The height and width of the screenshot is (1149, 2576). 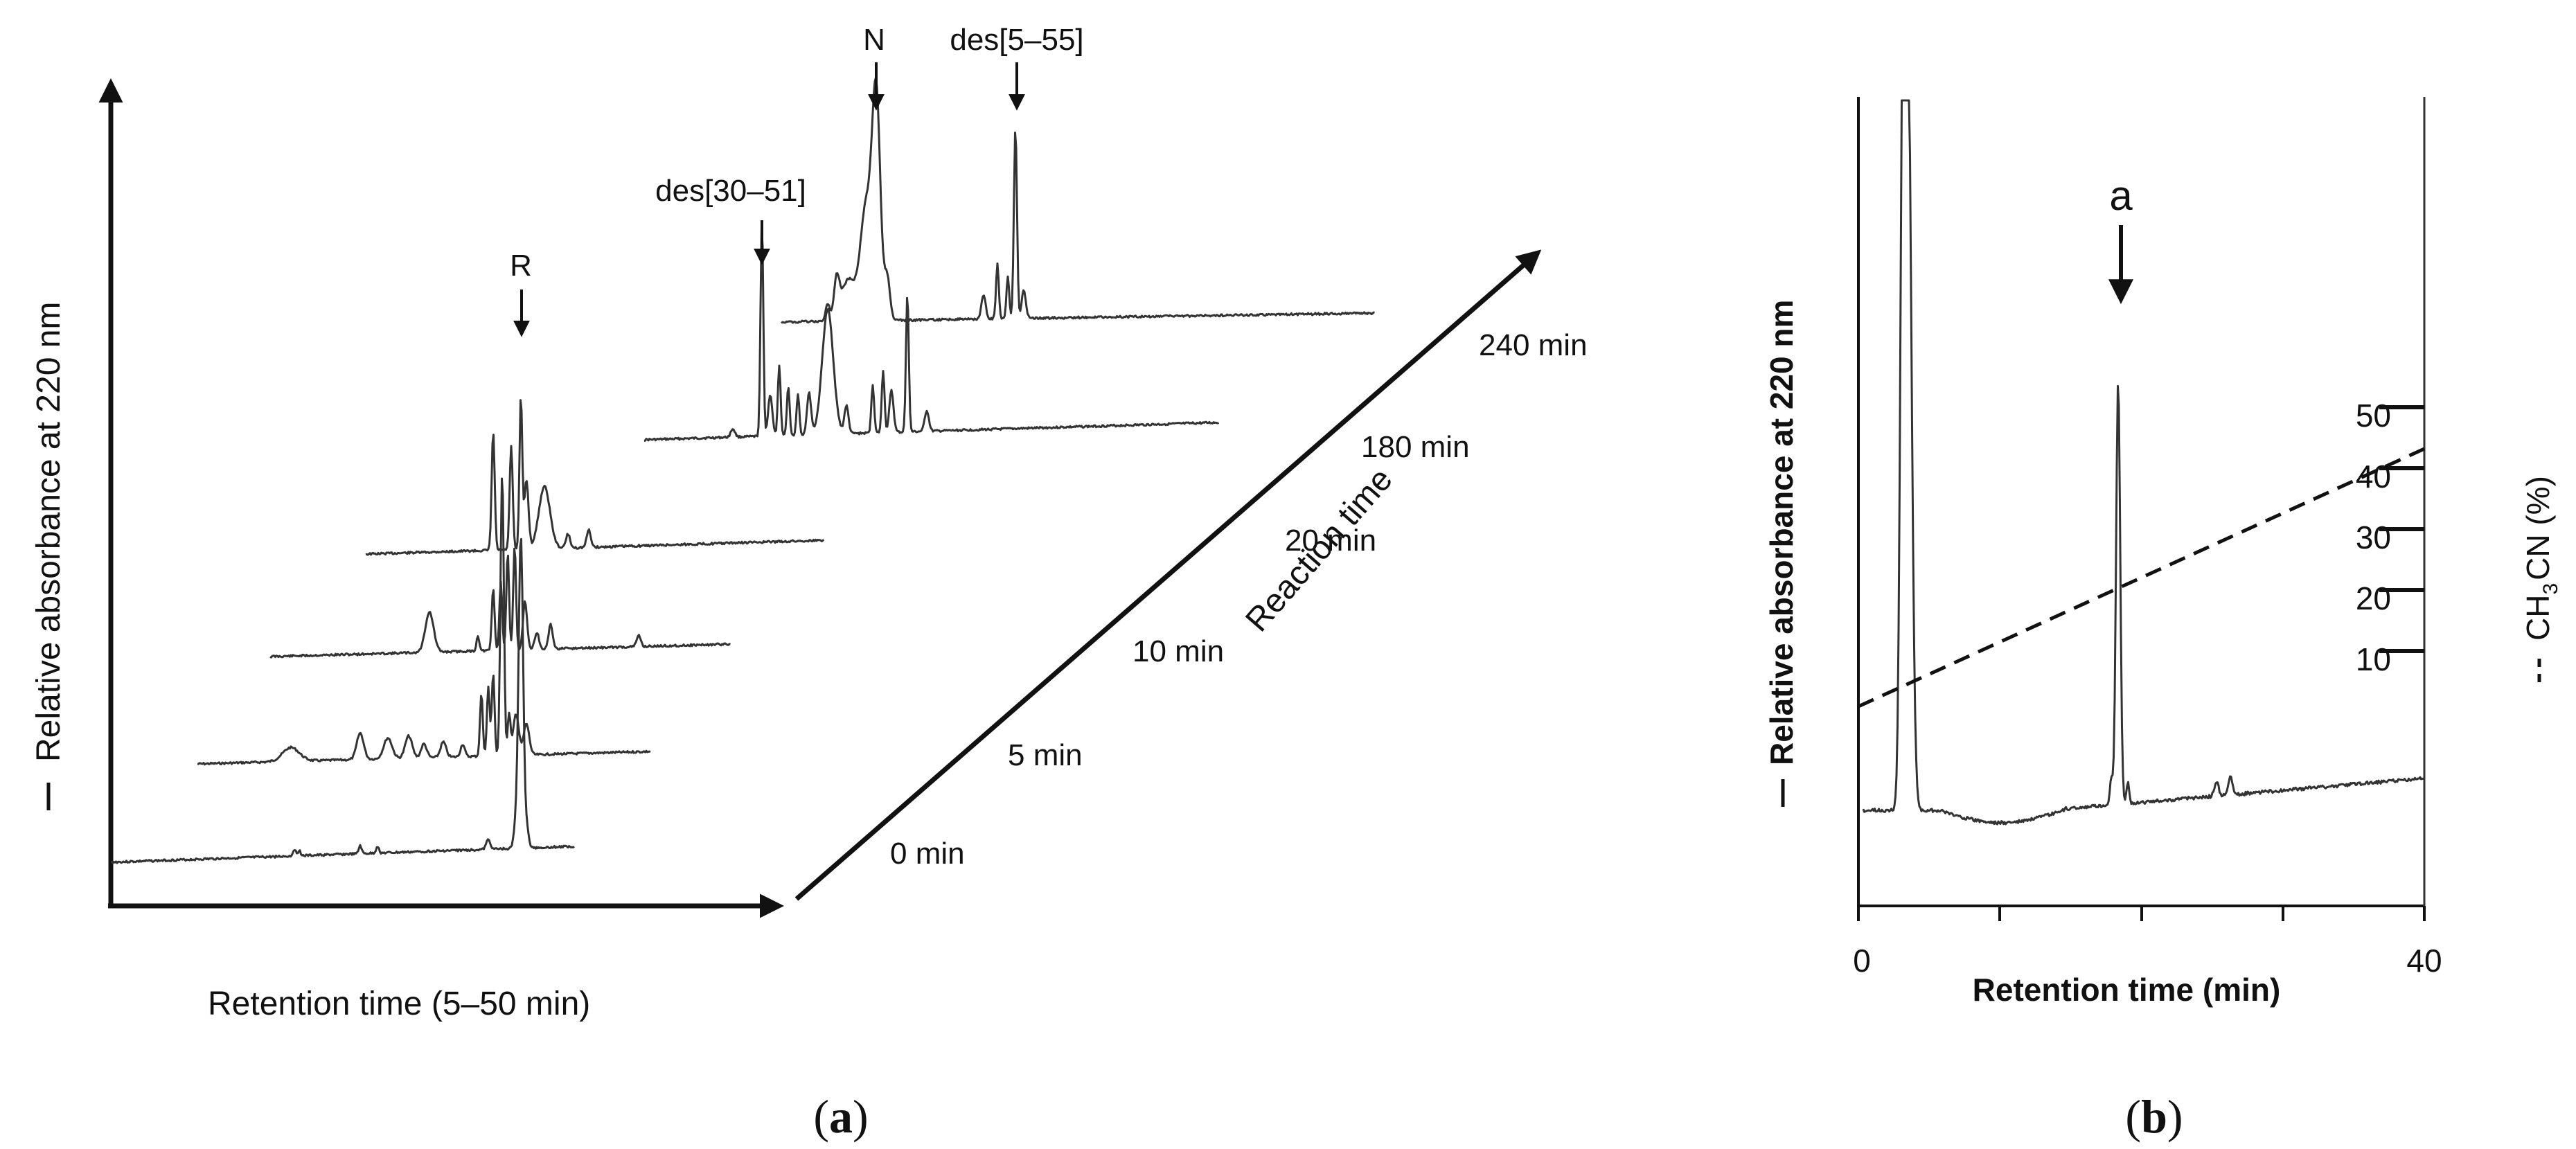 What do you see at coordinates (730, 191) in the screenshot?
I see `peak-label-des30-51: des[30–51]` at bounding box center [730, 191].